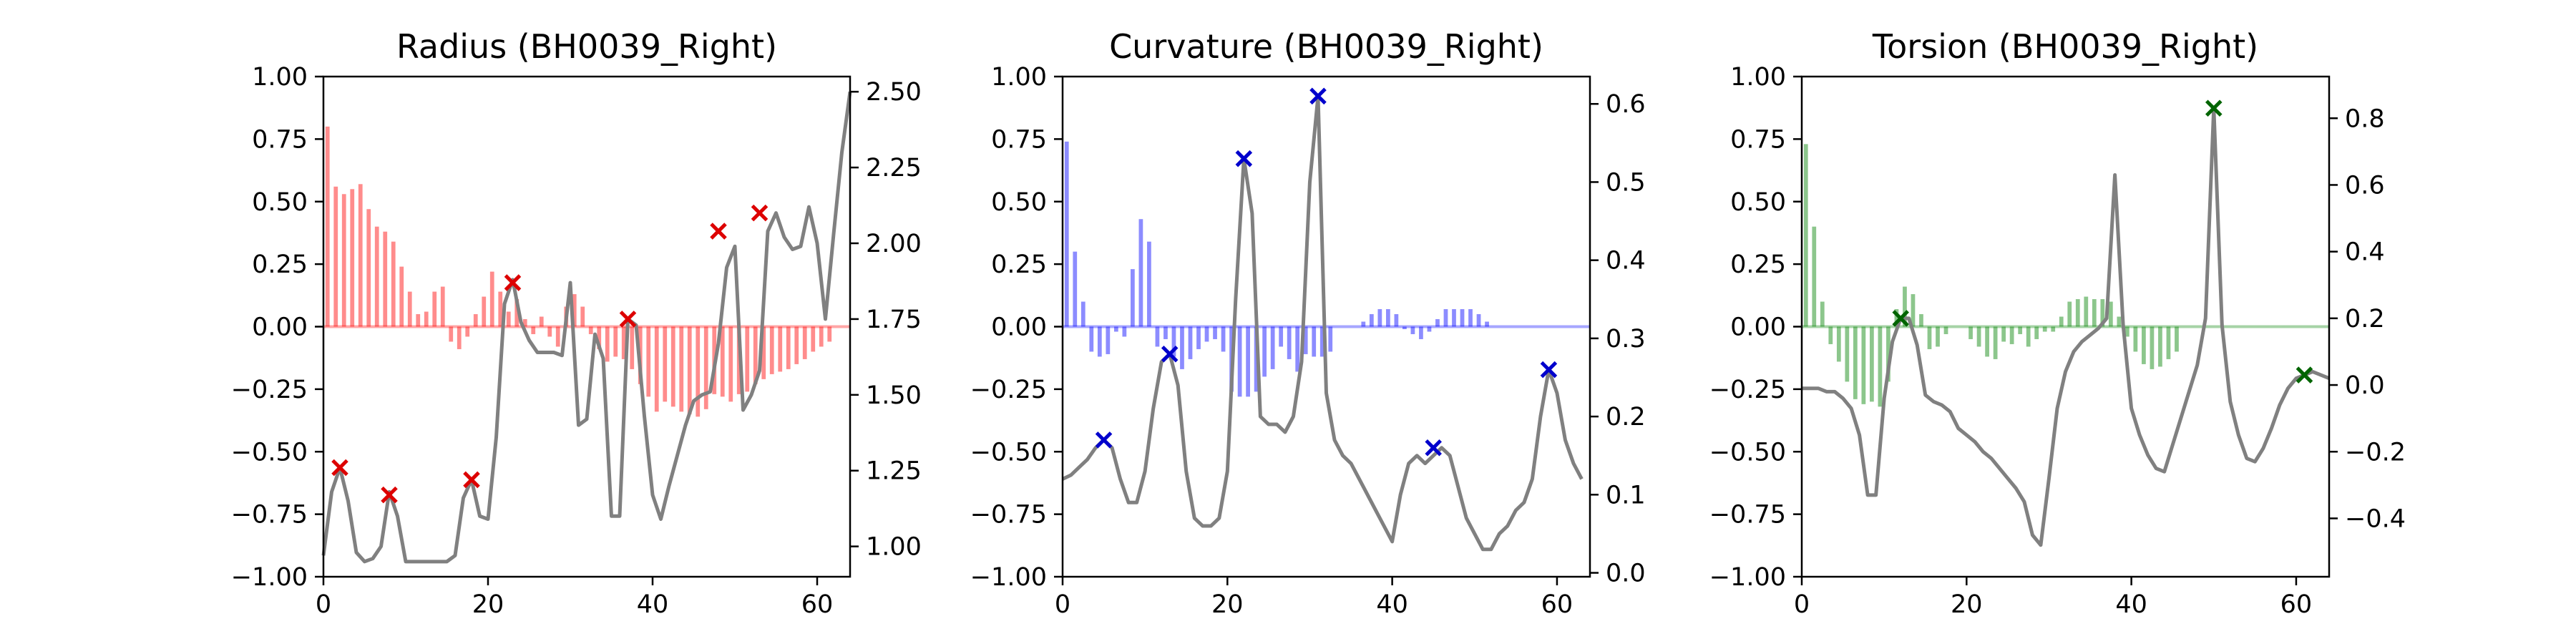 The width and height of the screenshot is (2576, 644). Describe the element at coordinates (1322, 323) in the screenshot. I see `series-line` at that location.